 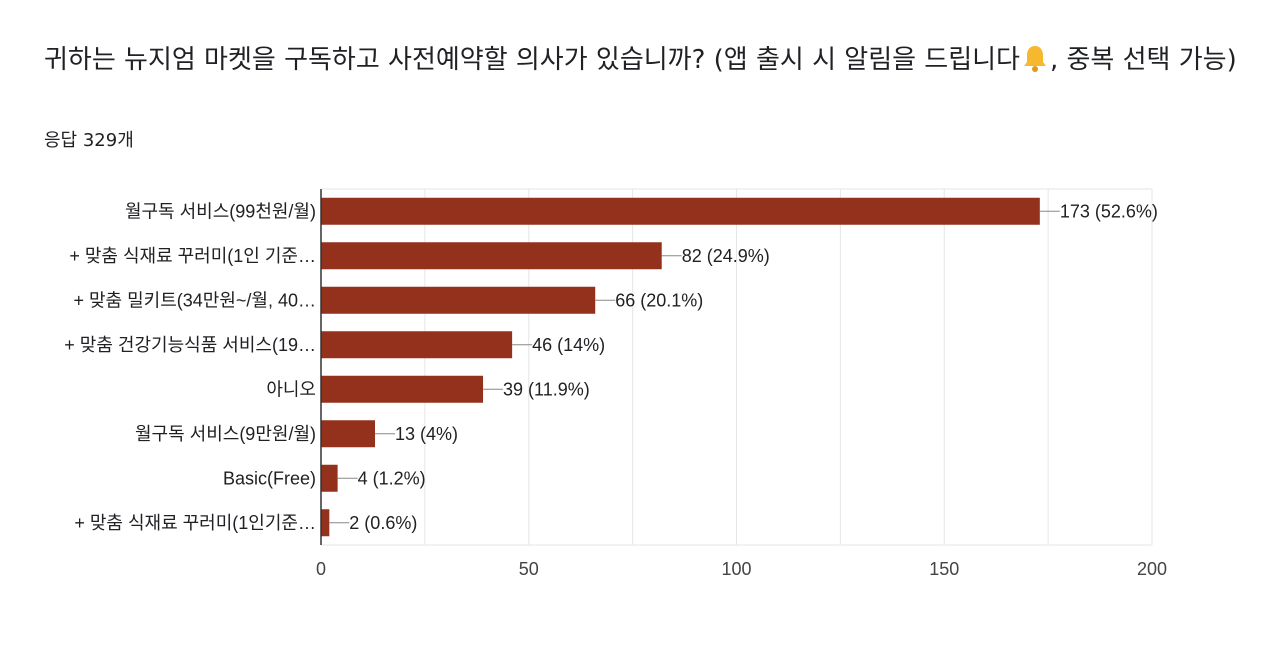 What do you see at coordinates (736, 569) in the screenshot?
I see `x-tick-label: 100` at bounding box center [736, 569].